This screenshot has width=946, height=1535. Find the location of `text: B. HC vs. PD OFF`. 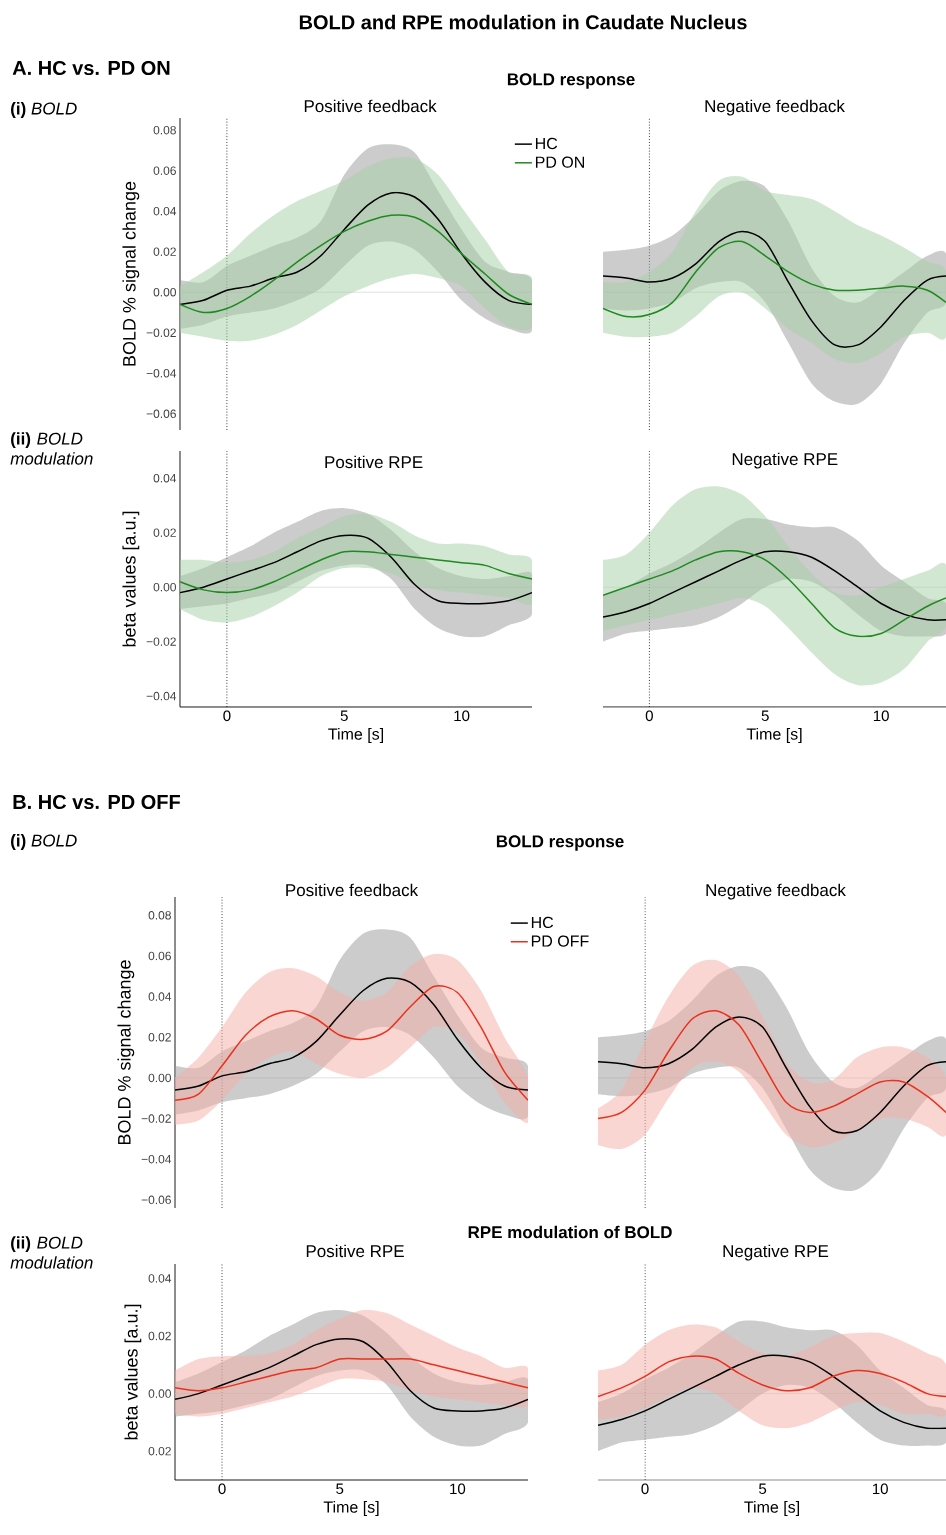

text: B. HC vs. PD OFF is located at coordinates (96, 802).